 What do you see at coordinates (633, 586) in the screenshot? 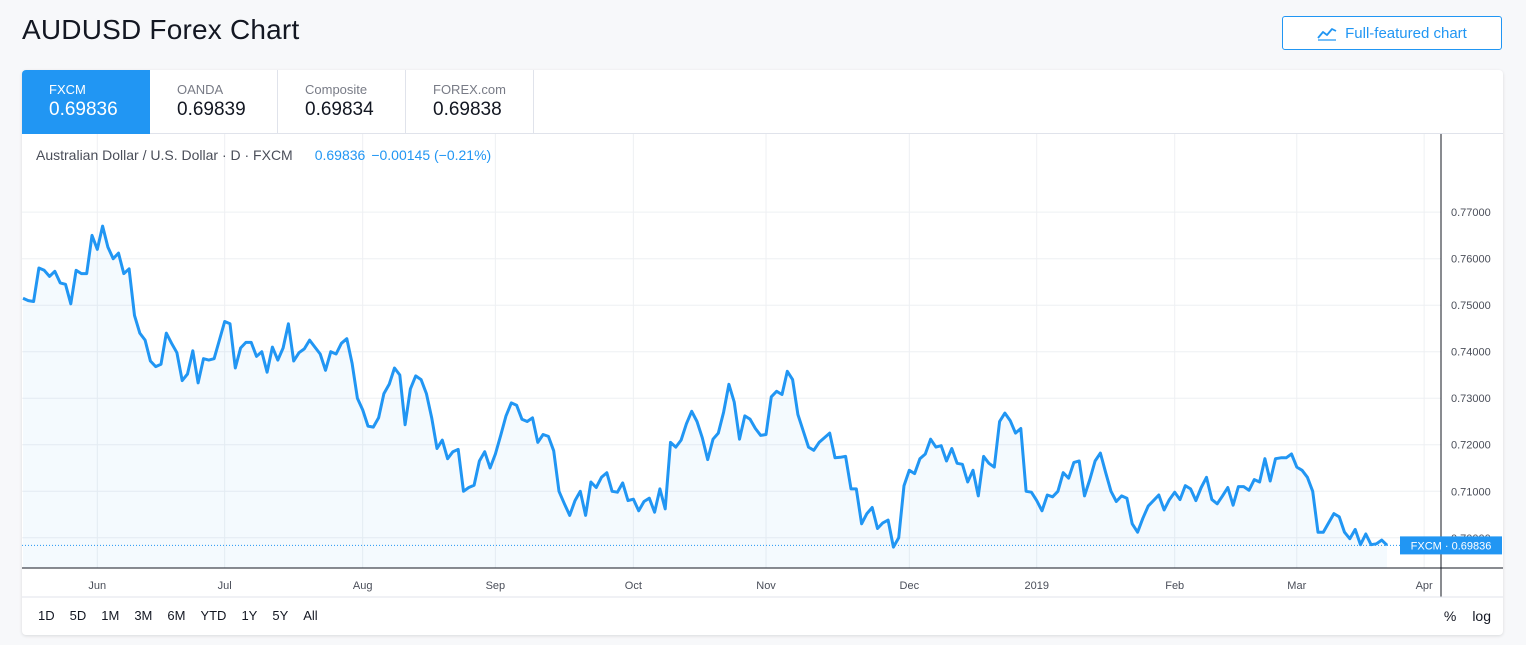
I see `x-tick-label: Oct` at bounding box center [633, 586].